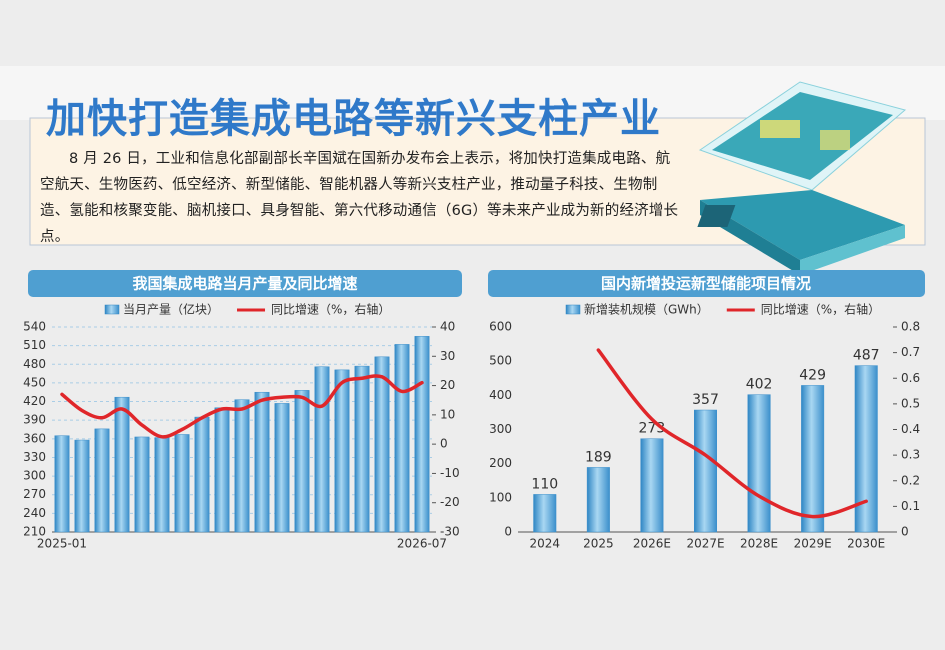 The height and width of the screenshot is (650, 945). I want to click on y2-tick-label: 0.5, so click(910, 403).